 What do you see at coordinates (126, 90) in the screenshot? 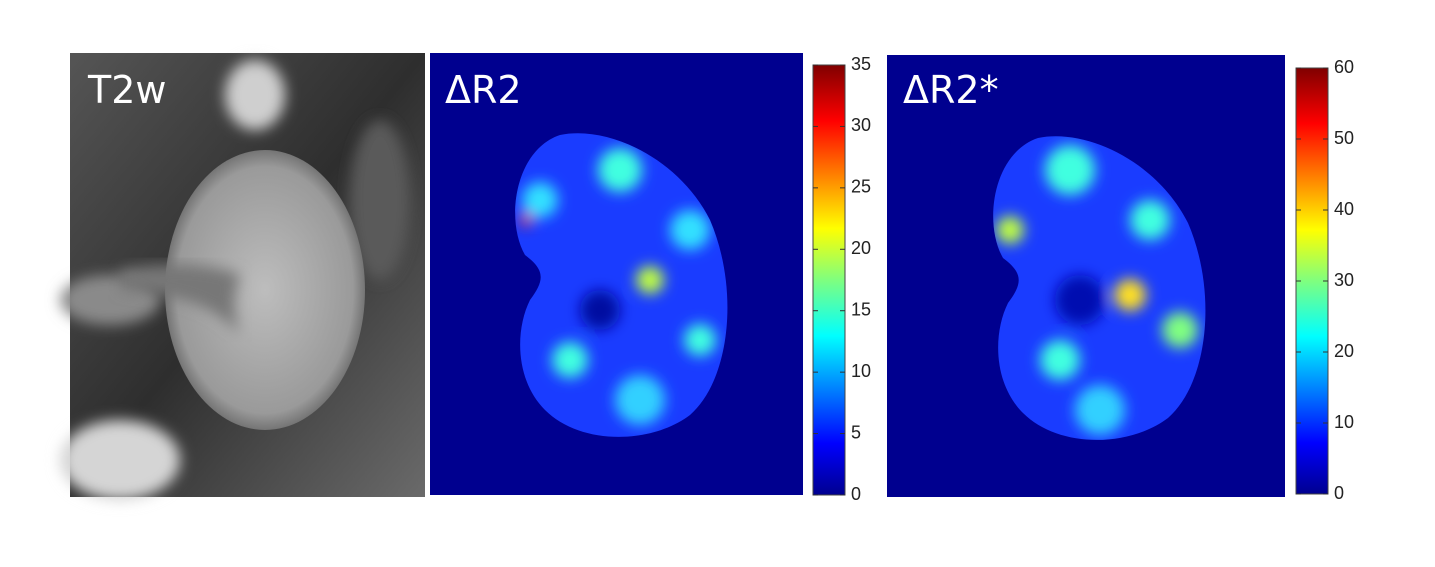
I see `panel-label: T2w` at bounding box center [126, 90].